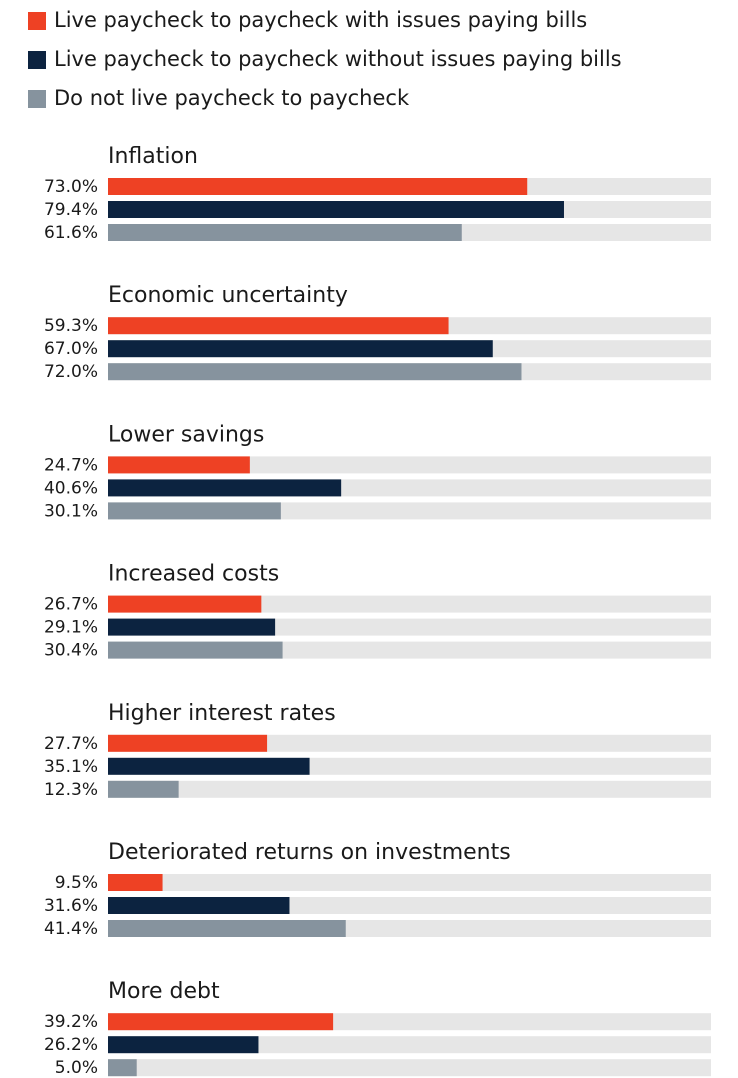 This screenshot has height=1078, width=738. I want to click on value-label: 79.4%, so click(71, 210).